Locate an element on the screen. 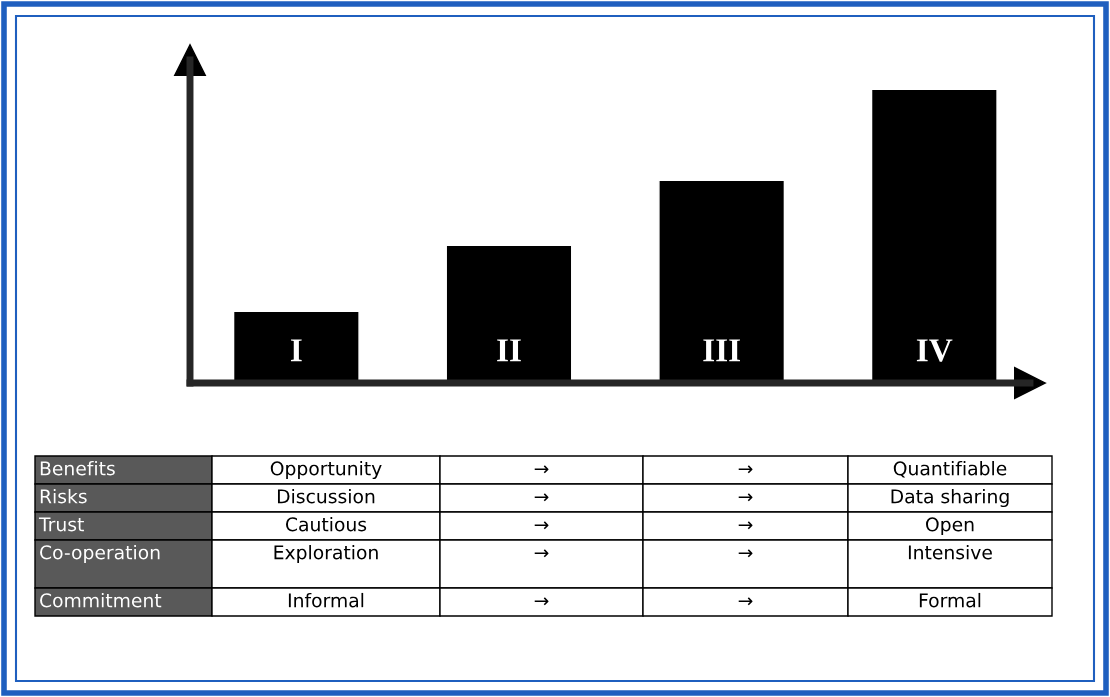 This screenshot has height=697, width=1110. text: Informal is located at coordinates (326, 600).